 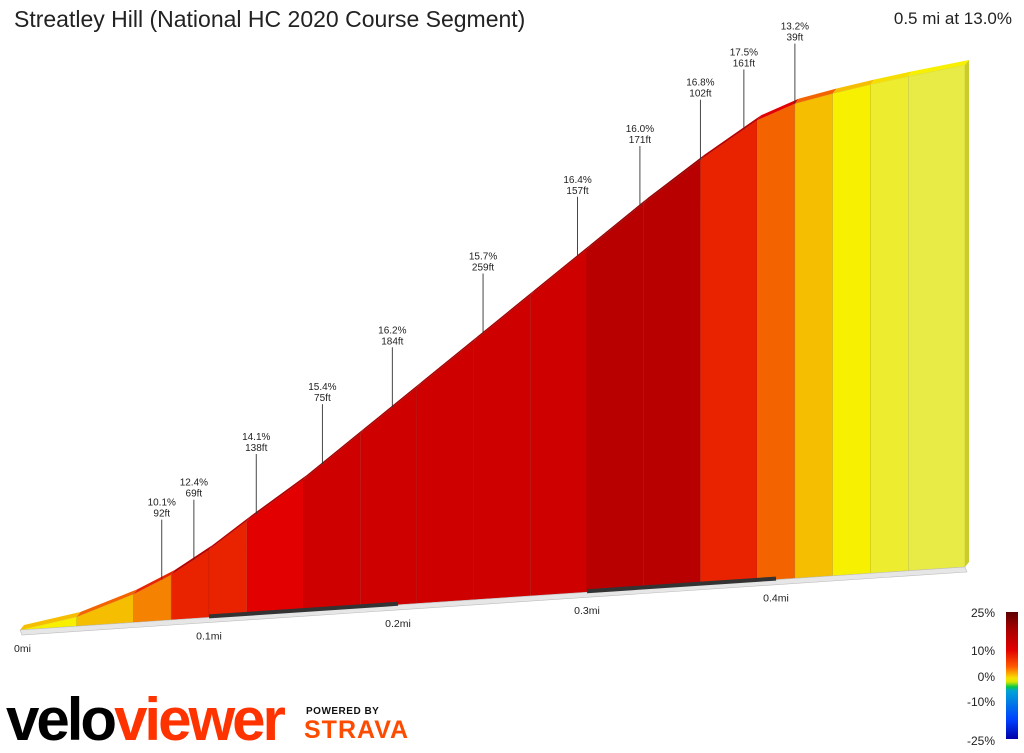 I want to click on callout-length: 69ft, so click(x=194, y=494).